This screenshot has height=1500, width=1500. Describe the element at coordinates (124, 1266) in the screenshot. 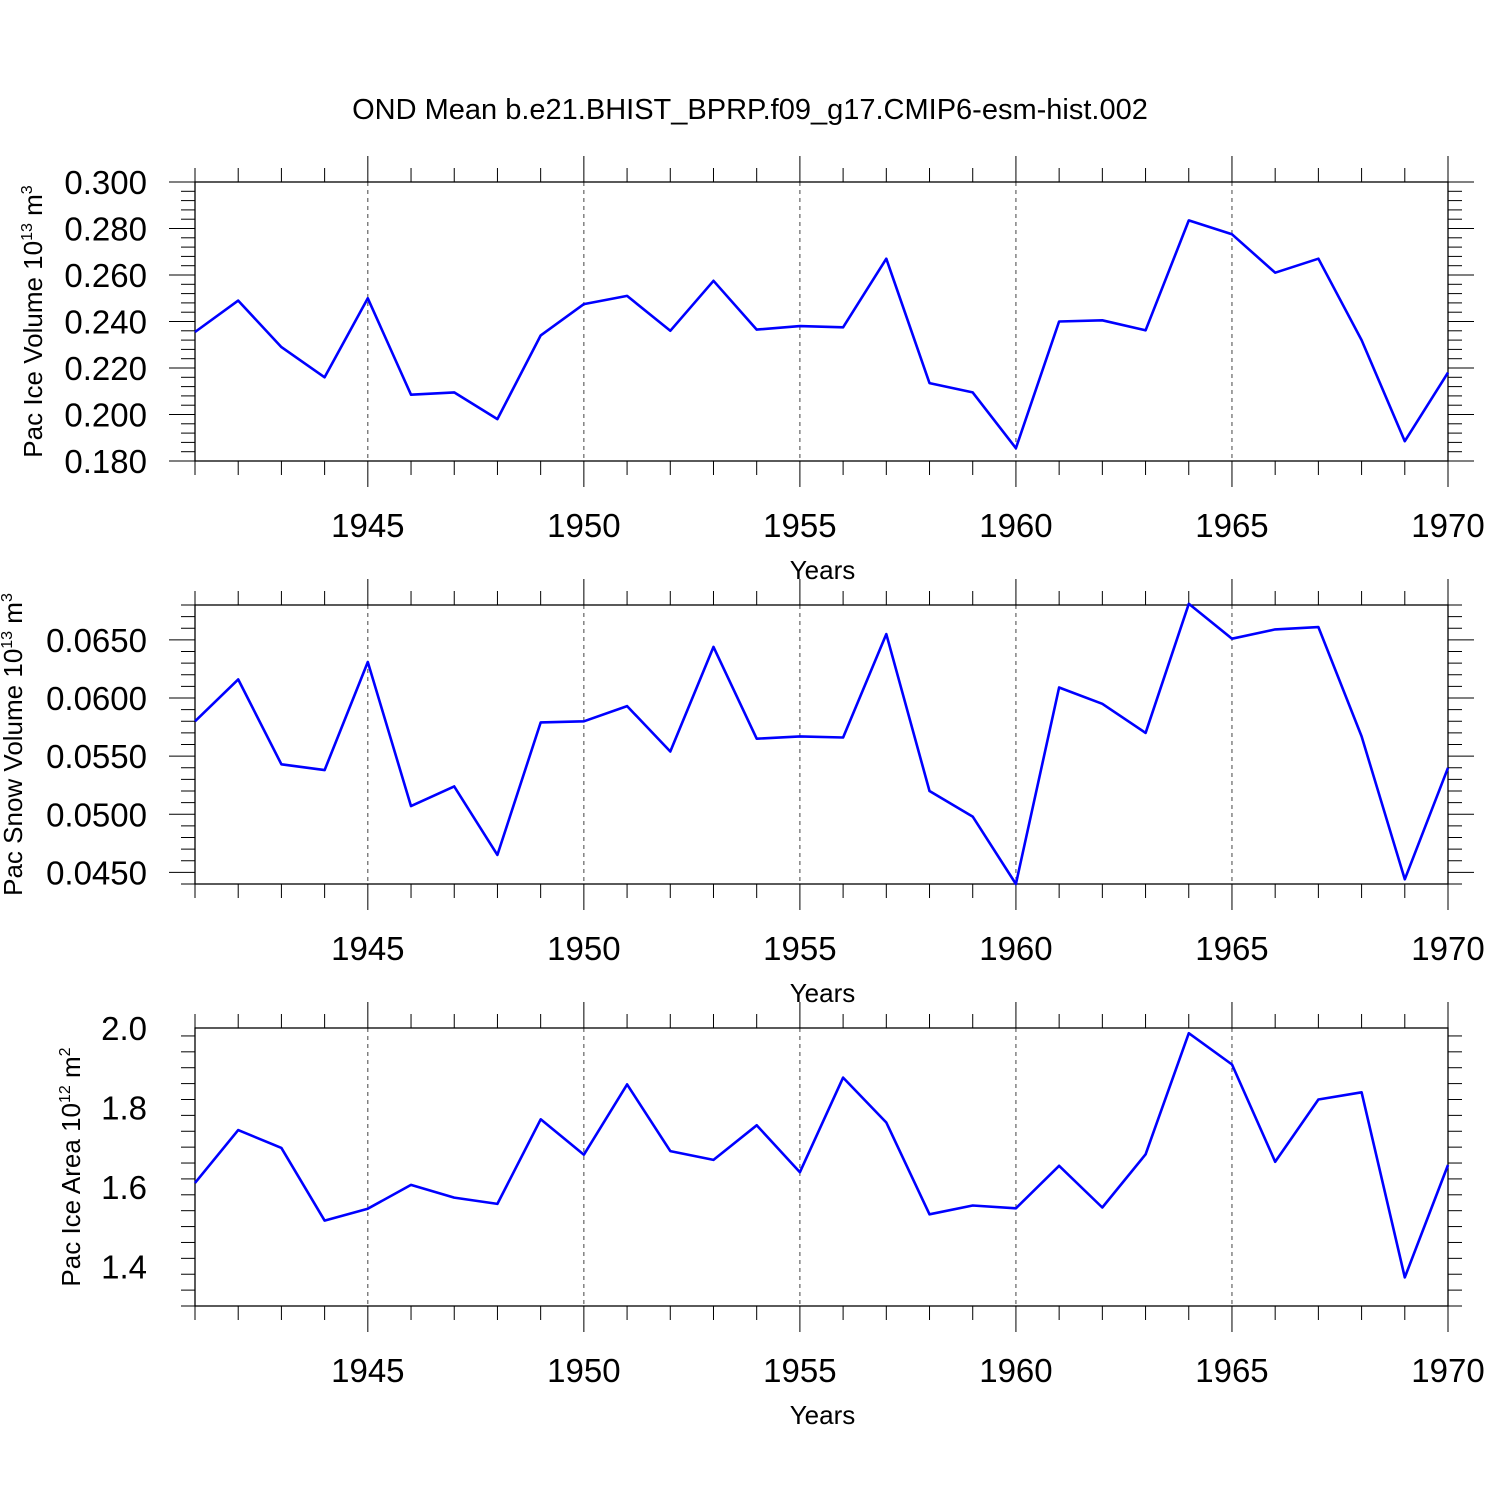

I see `y-tick-label: 1.4` at that location.